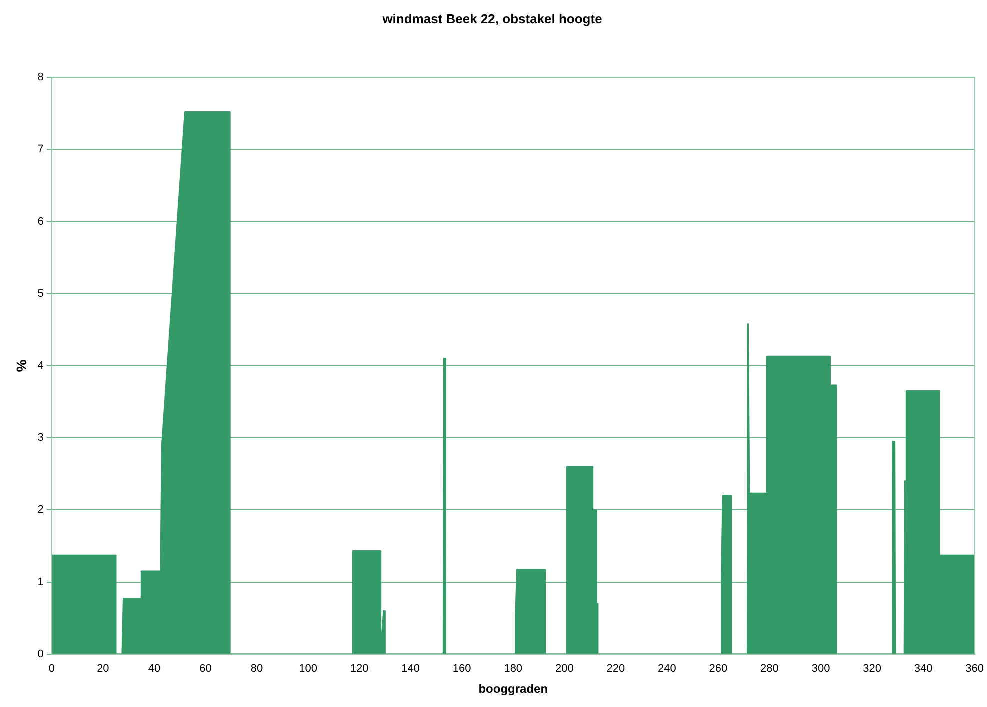 The image size is (987, 707). Describe the element at coordinates (821, 669) in the screenshot. I see `x-tick-label: 300` at that location.